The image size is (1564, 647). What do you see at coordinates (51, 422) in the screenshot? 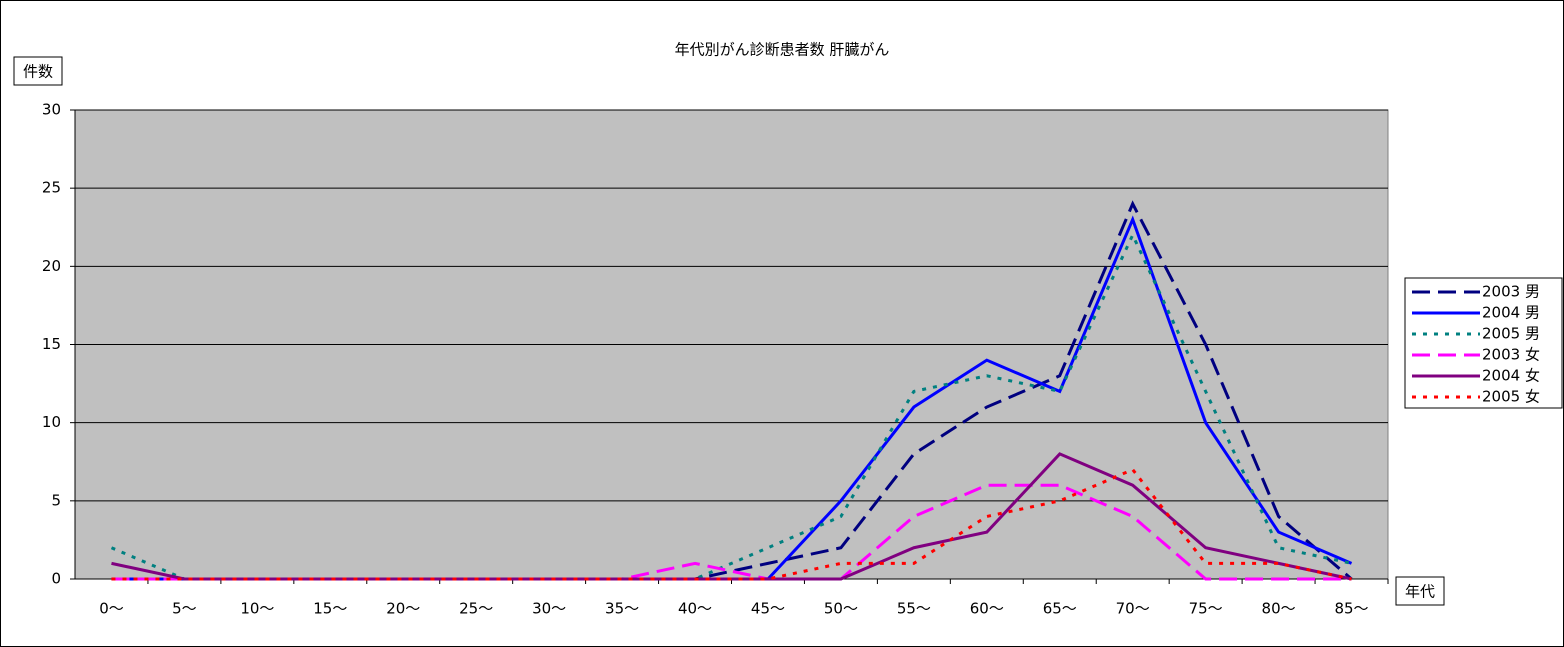
I see `y-tick-label: 10` at bounding box center [51, 422].